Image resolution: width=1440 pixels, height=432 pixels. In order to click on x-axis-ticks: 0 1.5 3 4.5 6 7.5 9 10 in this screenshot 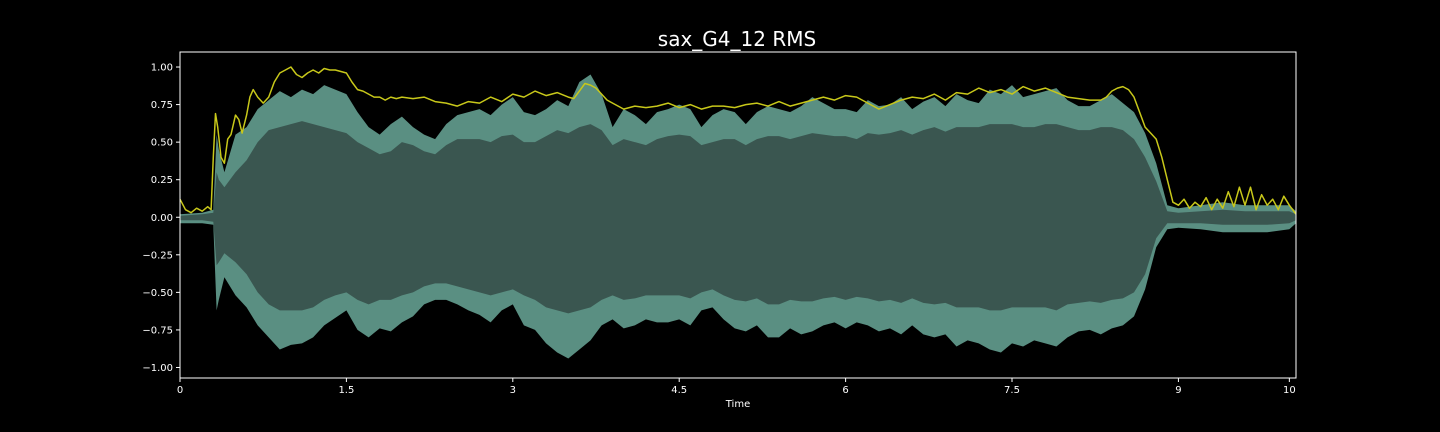, I will do `click(736, 387)`.